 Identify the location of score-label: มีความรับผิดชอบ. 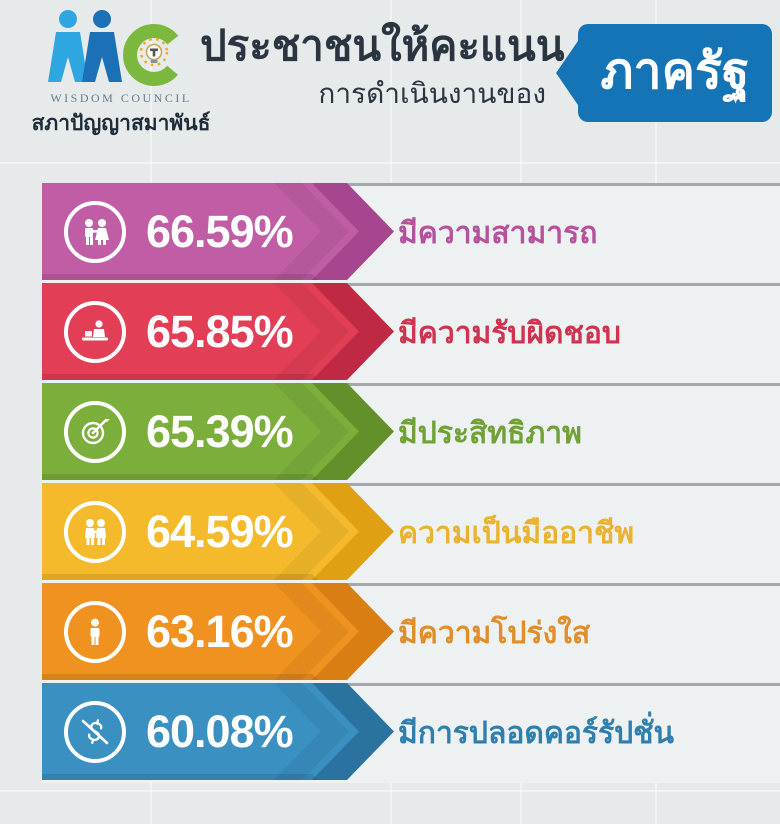
(509, 333).